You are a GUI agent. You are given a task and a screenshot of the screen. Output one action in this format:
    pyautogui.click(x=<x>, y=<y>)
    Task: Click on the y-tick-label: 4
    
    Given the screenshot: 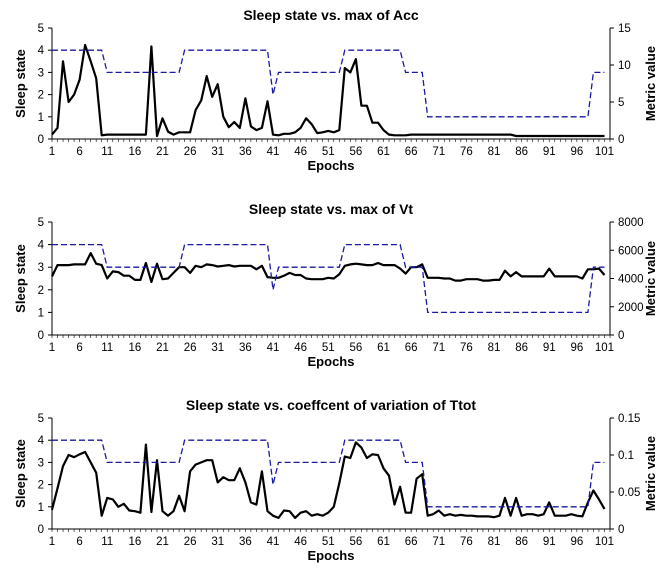 What is the action you would take?
    pyautogui.click(x=41, y=441)
    